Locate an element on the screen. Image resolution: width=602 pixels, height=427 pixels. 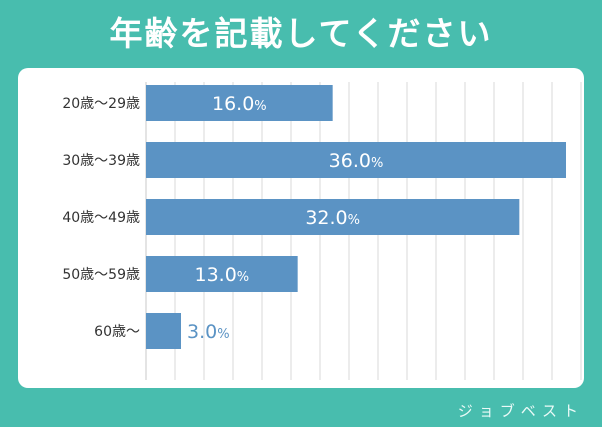
value-label: 36.0% is located at coordinates (356, 161).